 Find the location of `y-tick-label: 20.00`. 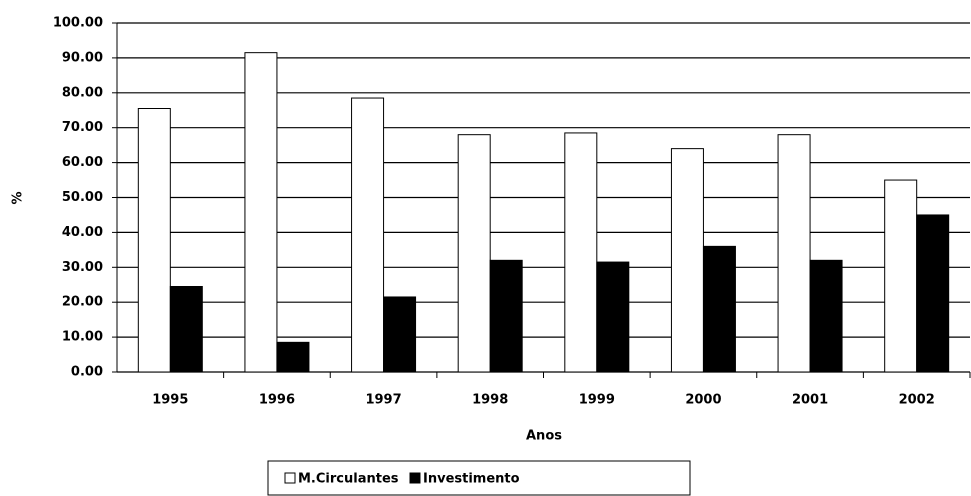

y-tick-label: 20.00 is located at coordinates (82, 302).